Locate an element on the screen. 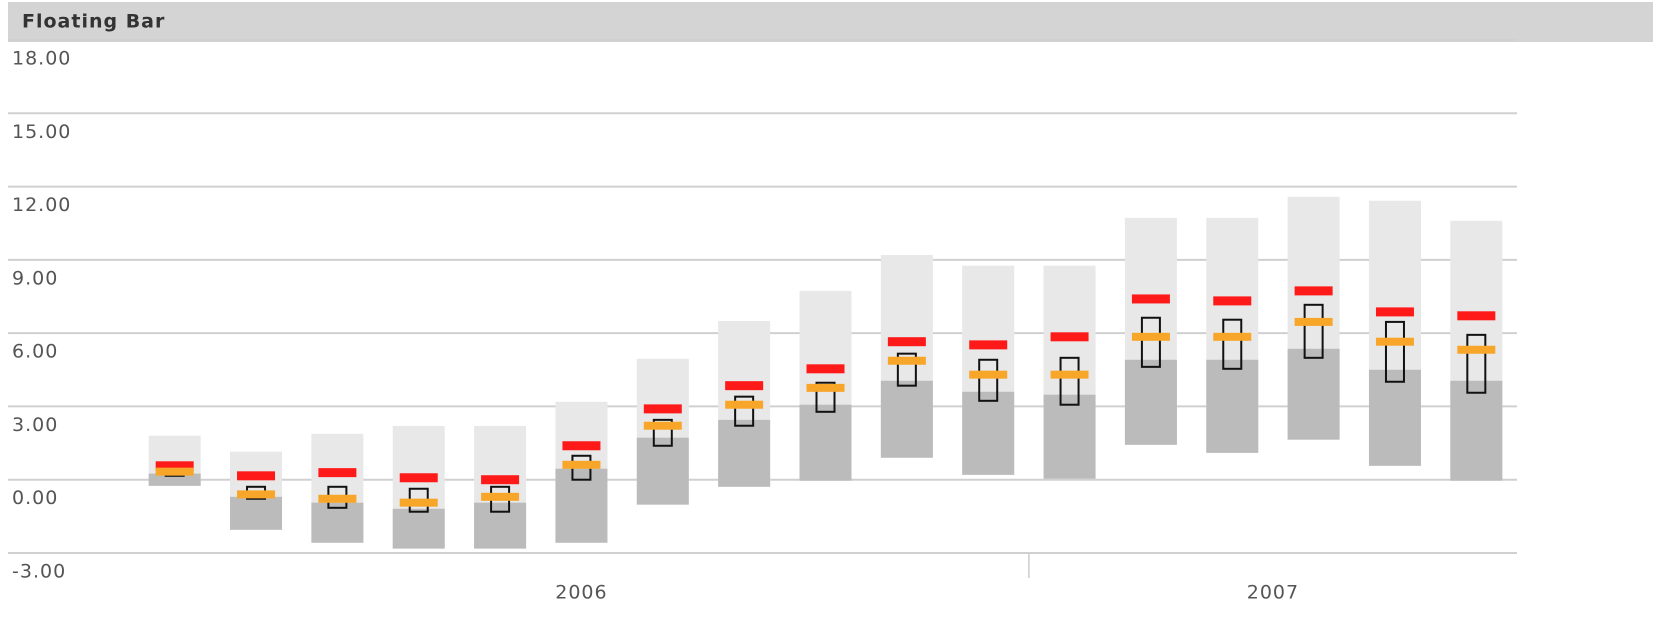 The image size is (1653, 639). y-tick-label: 12.00 is located at coordinates (41, 205).